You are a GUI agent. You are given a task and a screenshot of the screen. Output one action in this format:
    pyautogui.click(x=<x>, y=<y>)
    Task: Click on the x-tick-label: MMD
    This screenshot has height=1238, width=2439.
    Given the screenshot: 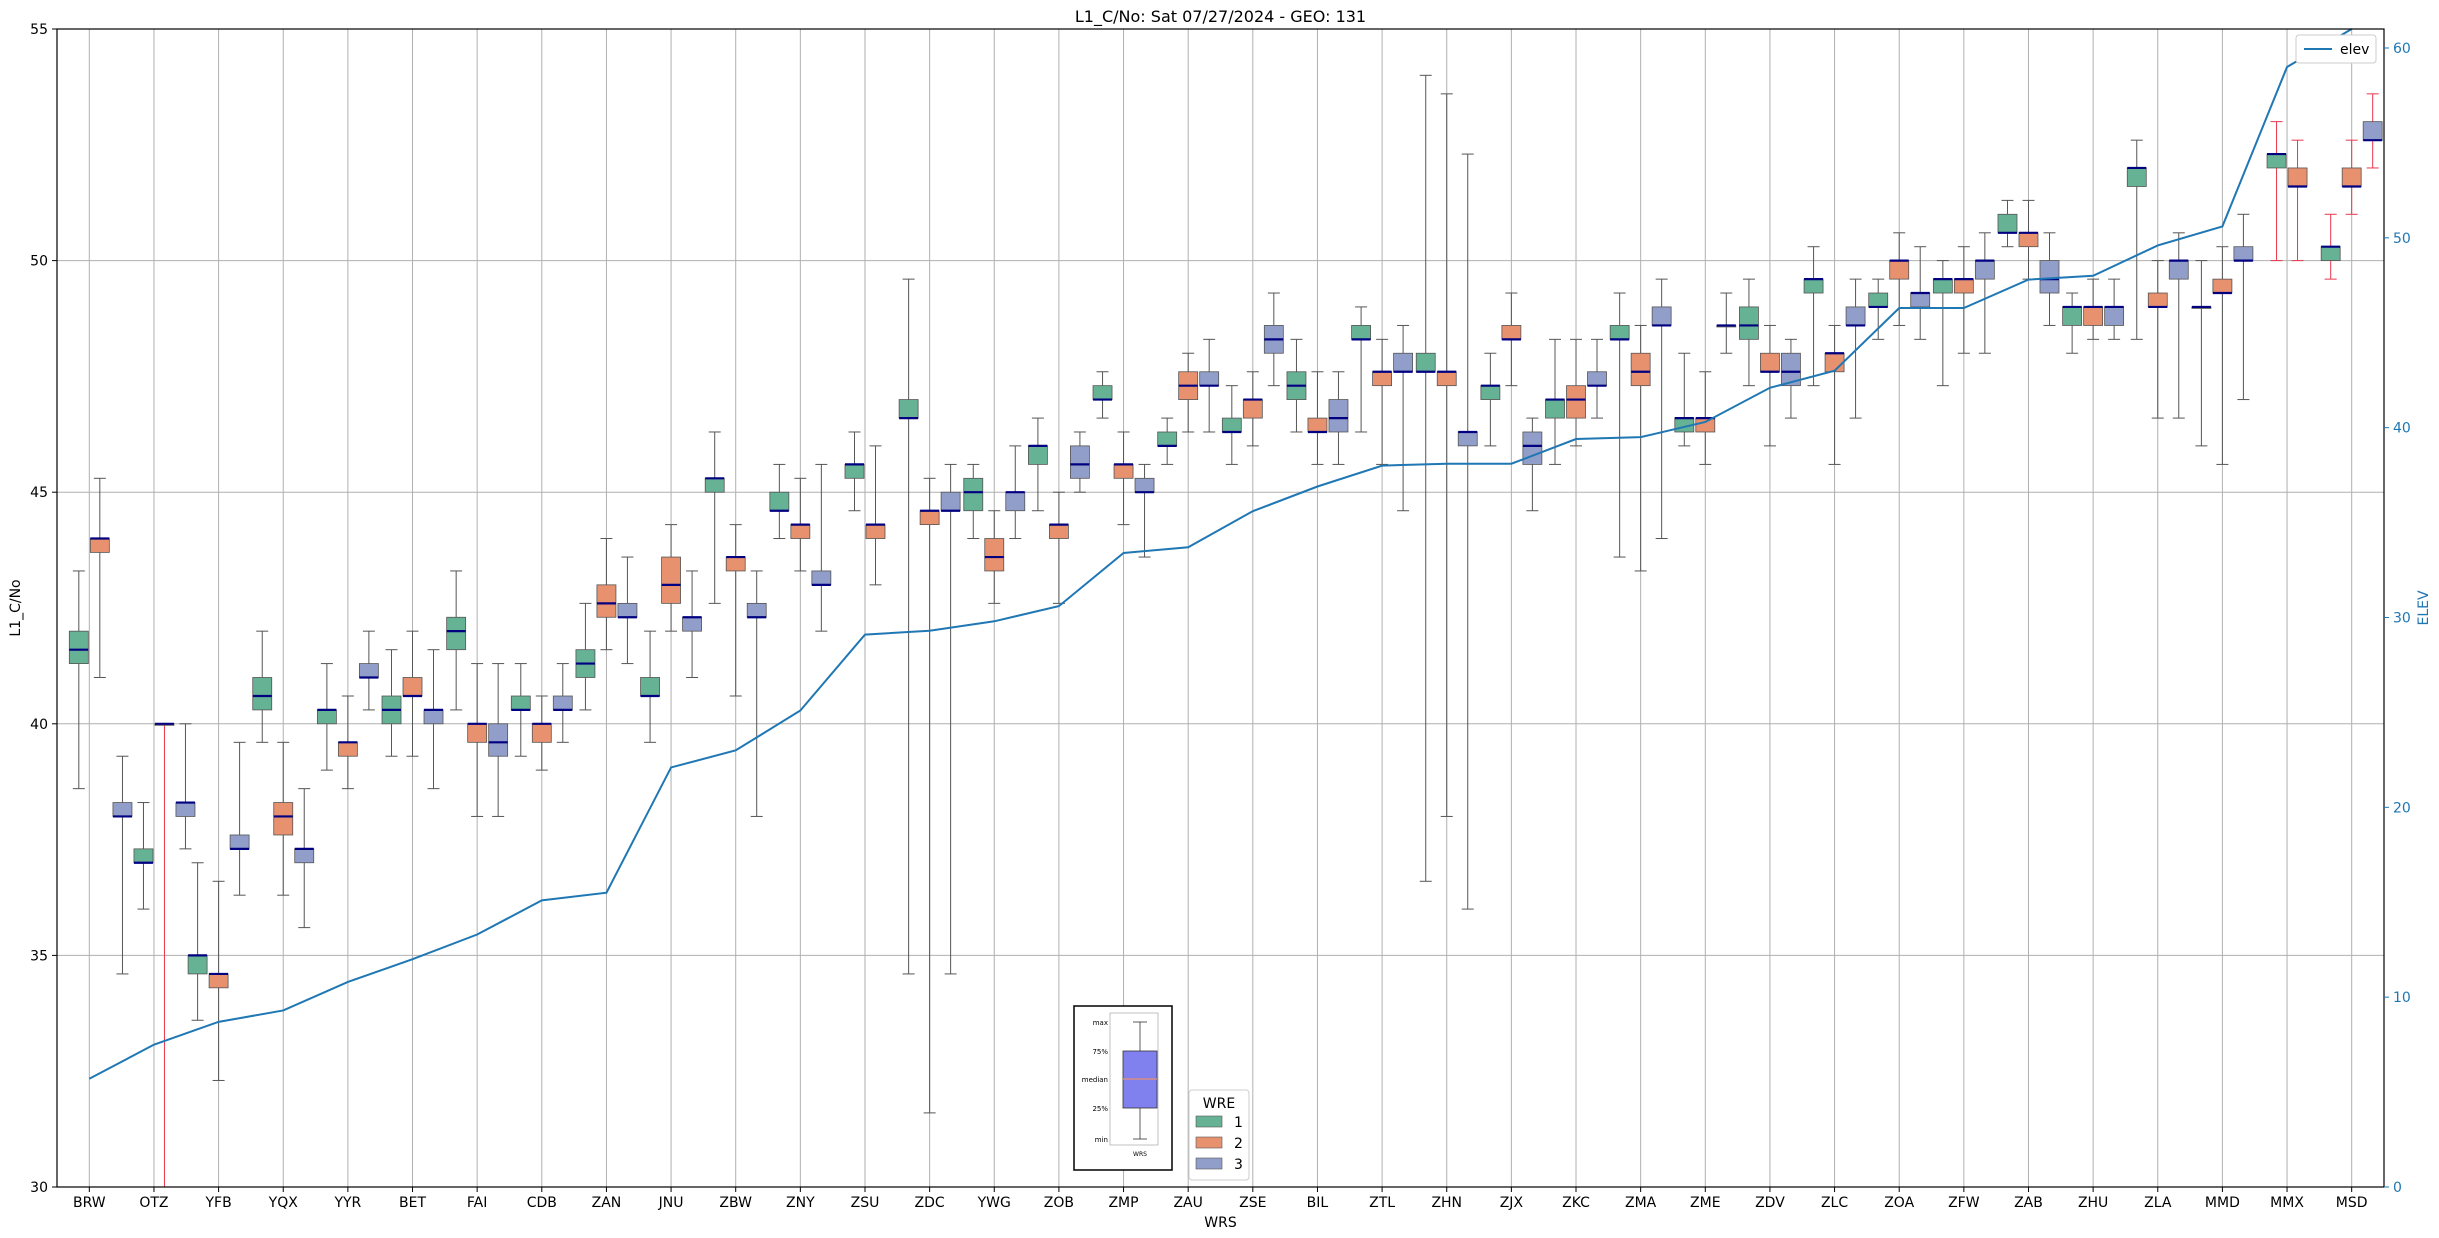 What is the action you would take?
    pyautogui.click(x=2222, y=1203)
    